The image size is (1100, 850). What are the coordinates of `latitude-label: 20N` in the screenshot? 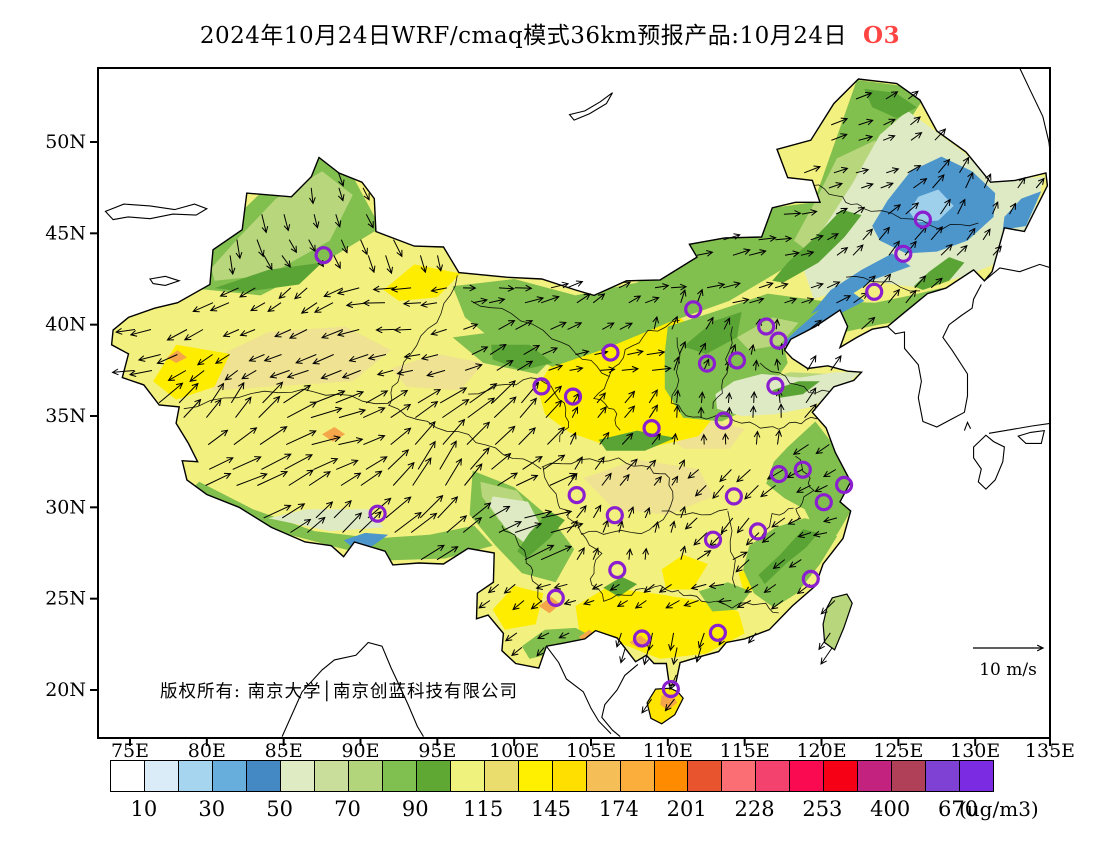 It's located at (65, 690).